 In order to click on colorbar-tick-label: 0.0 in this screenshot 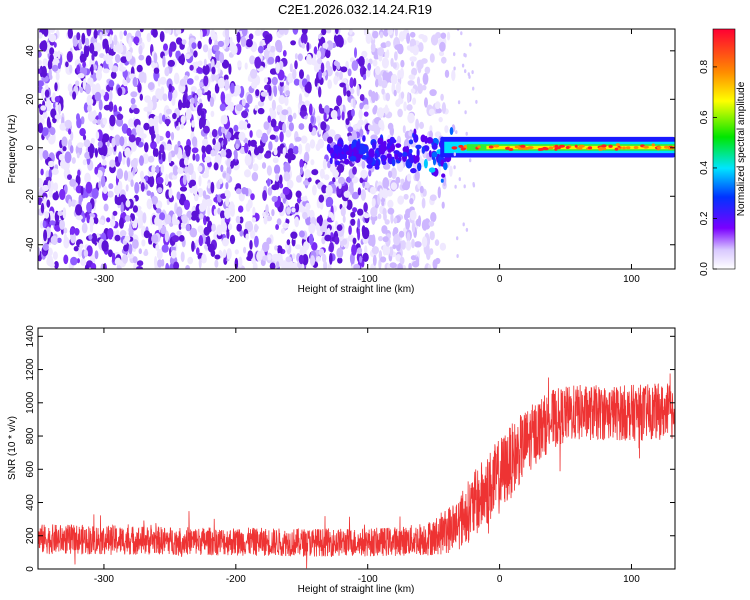, I will do `click(704, 269)`.